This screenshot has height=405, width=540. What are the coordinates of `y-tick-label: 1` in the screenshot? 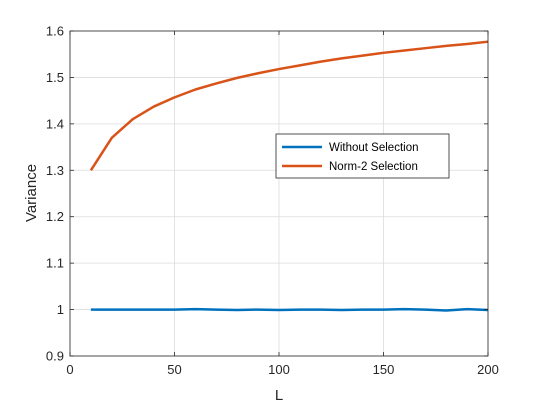 It's located at (60, 309).